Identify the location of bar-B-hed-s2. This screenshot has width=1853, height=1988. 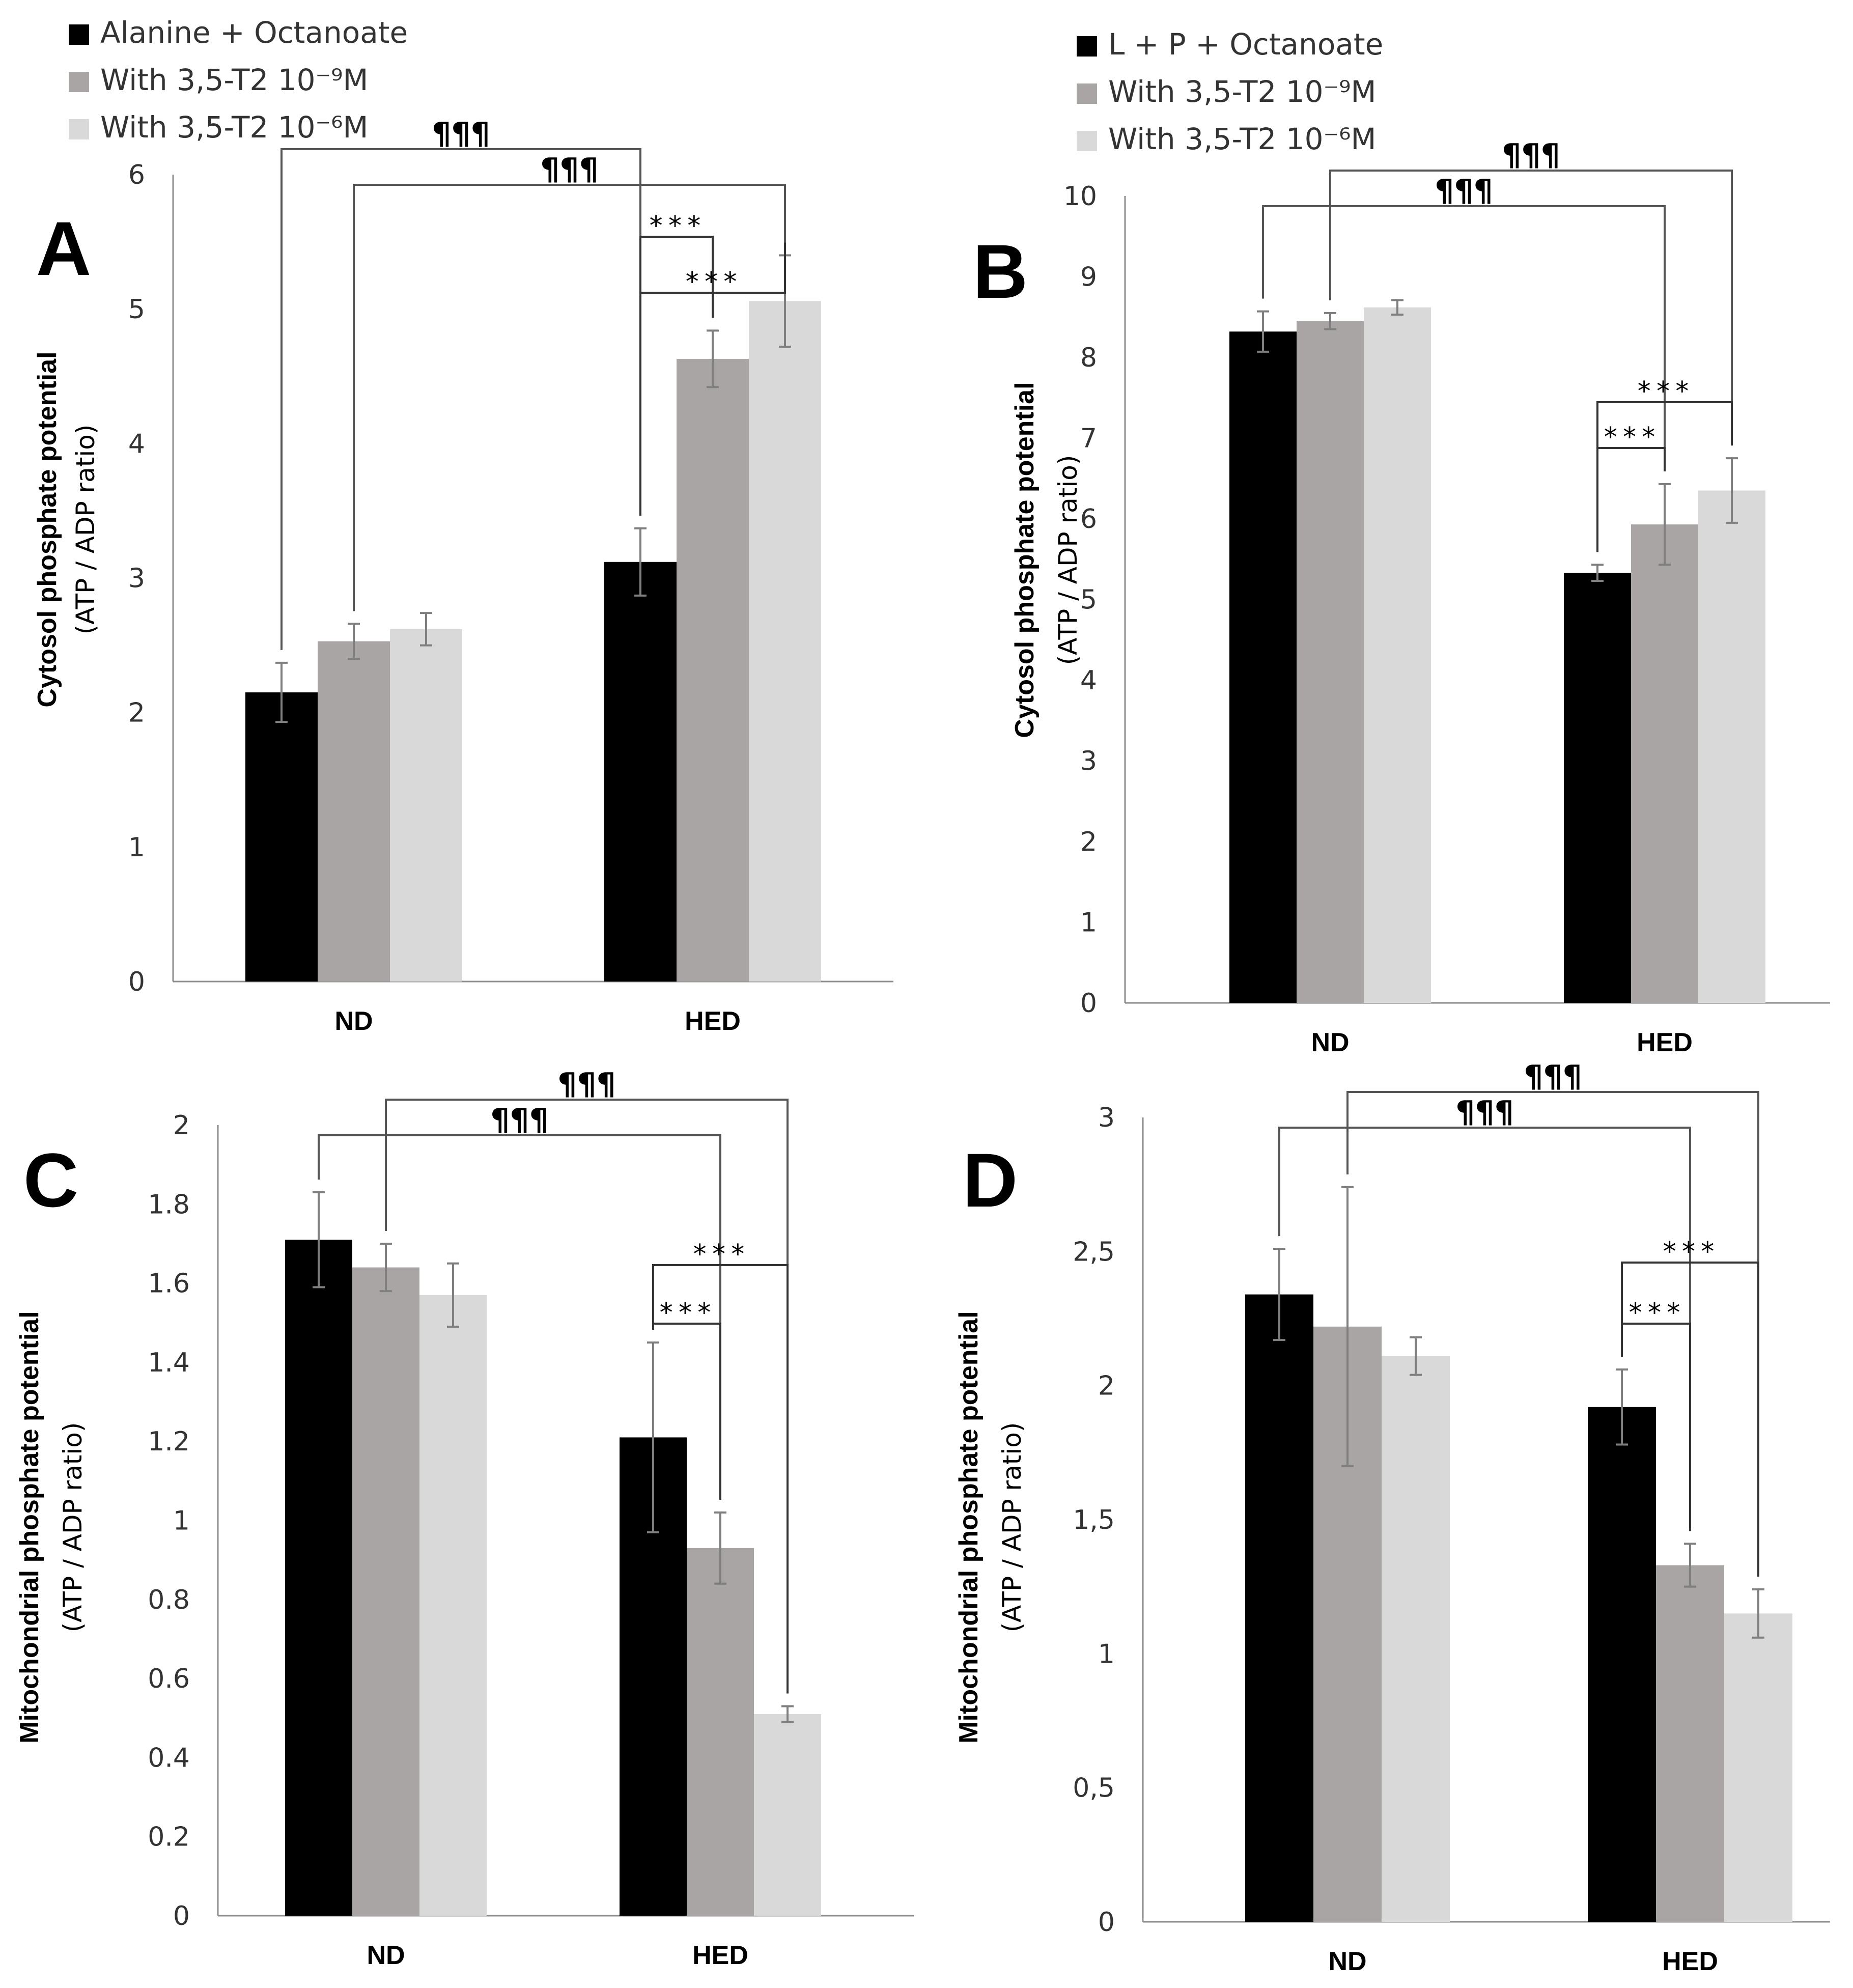
(1731, 746).